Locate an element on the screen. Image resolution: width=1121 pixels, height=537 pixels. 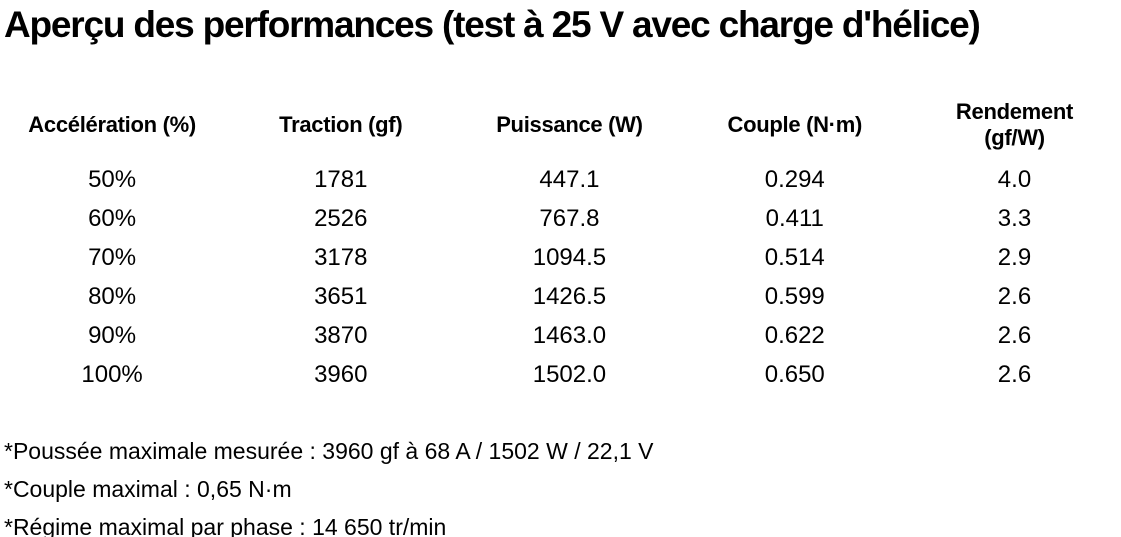
table-cell: 0.650 is located at coordinates (794, 374).